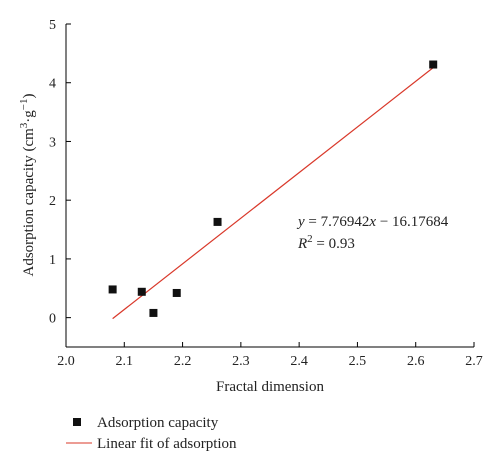 The height and width of the screenshot is (470, 500). I want to click on x-tick-label: 2.1, so click(125, 361).